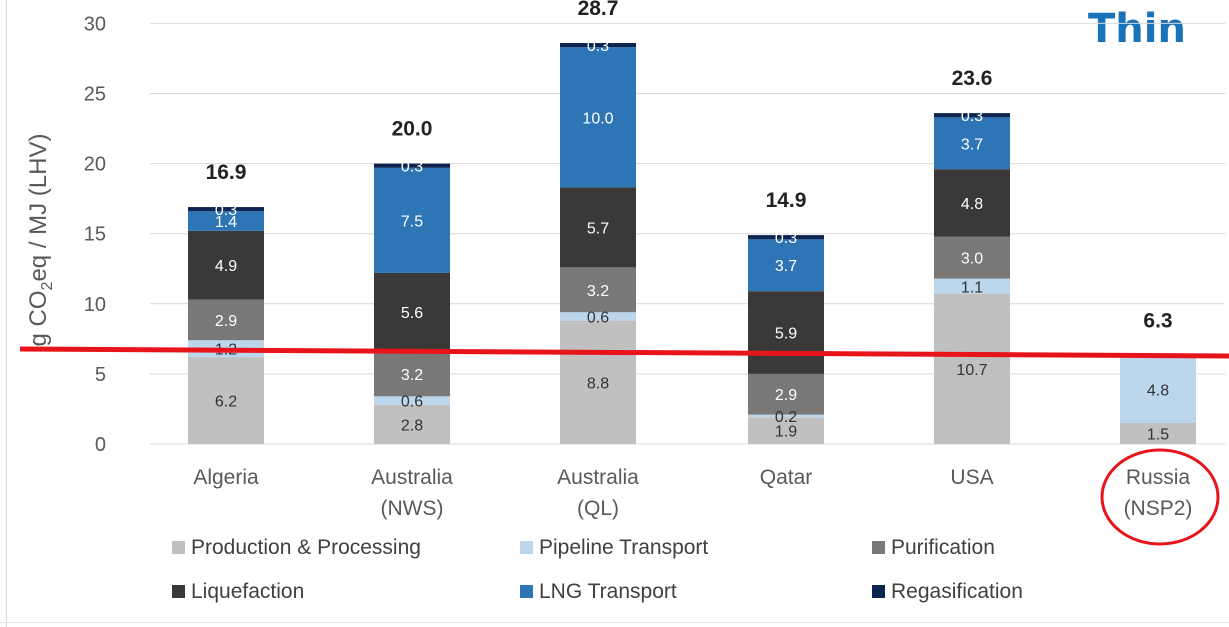  I want to click on bar-total-label: 20.0, so click(412, 129).